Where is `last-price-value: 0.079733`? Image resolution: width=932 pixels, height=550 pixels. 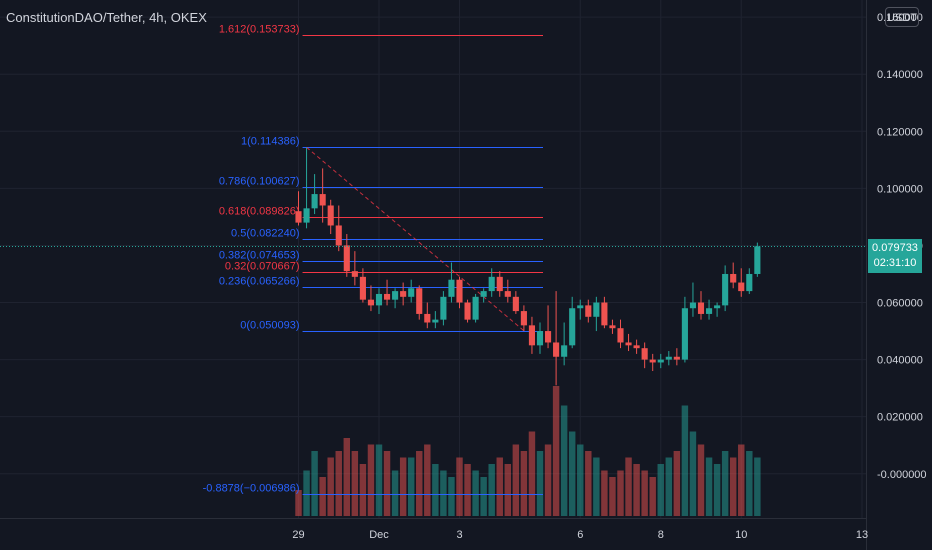 last-price-value: 0.079733 is located at coordinates (895, 247).